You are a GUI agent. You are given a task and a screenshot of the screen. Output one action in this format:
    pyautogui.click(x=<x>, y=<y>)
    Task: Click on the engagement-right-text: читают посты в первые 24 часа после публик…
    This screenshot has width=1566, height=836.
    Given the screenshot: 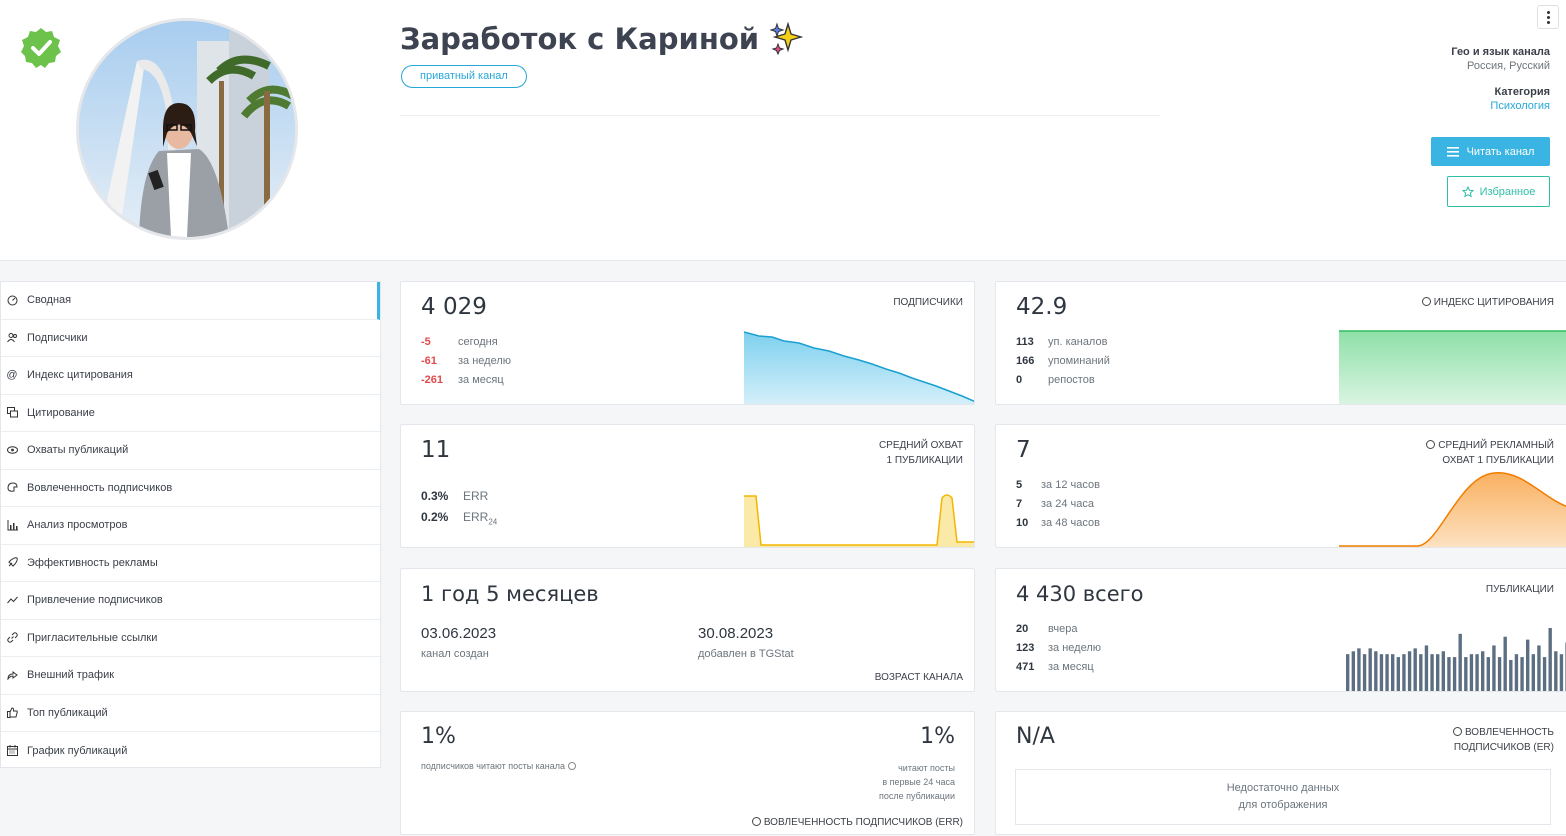 What is the action you would take?
    pyautogui.click(x=917, y=782)
    